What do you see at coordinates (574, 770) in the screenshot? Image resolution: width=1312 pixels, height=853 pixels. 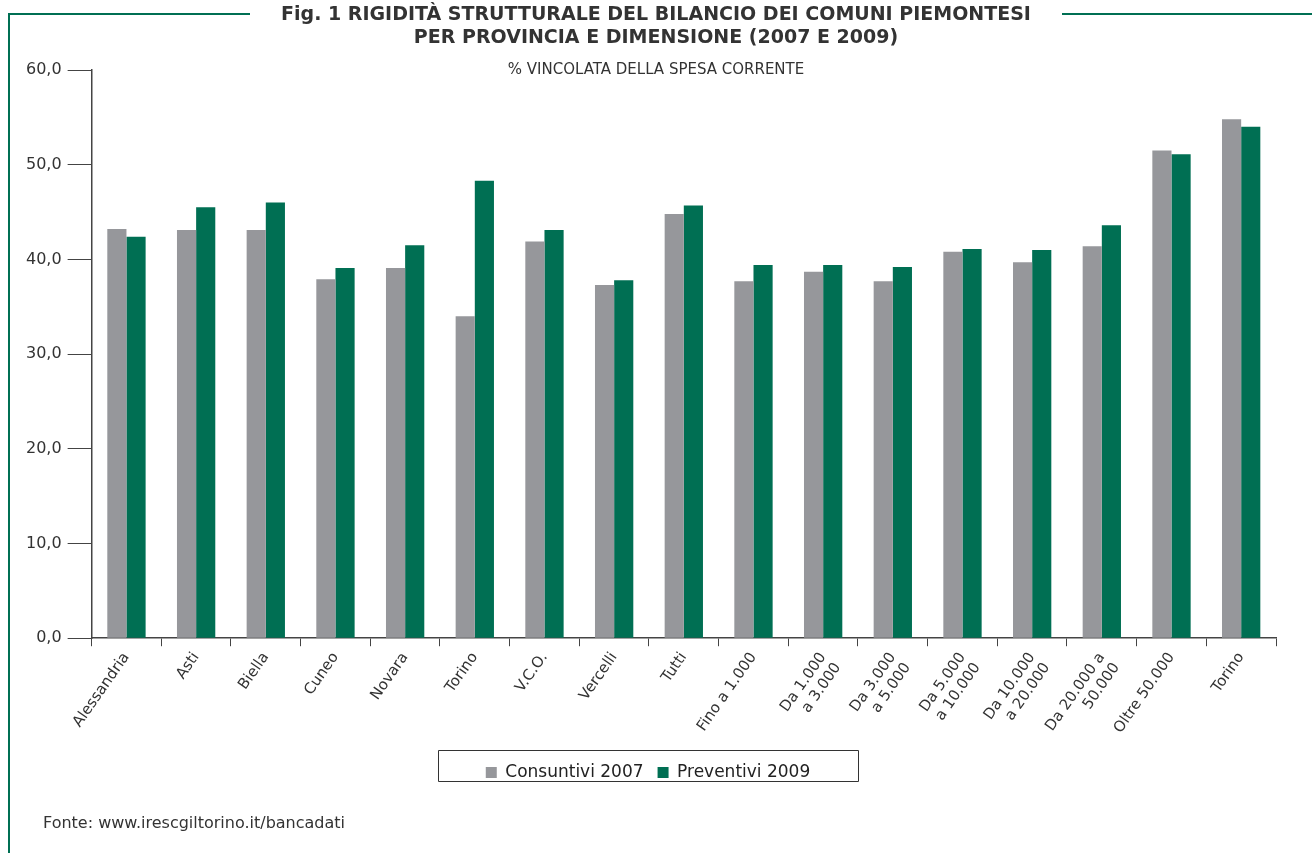 I see `legend-label: Consuntivi 2007` at bounding box center [574, 770].